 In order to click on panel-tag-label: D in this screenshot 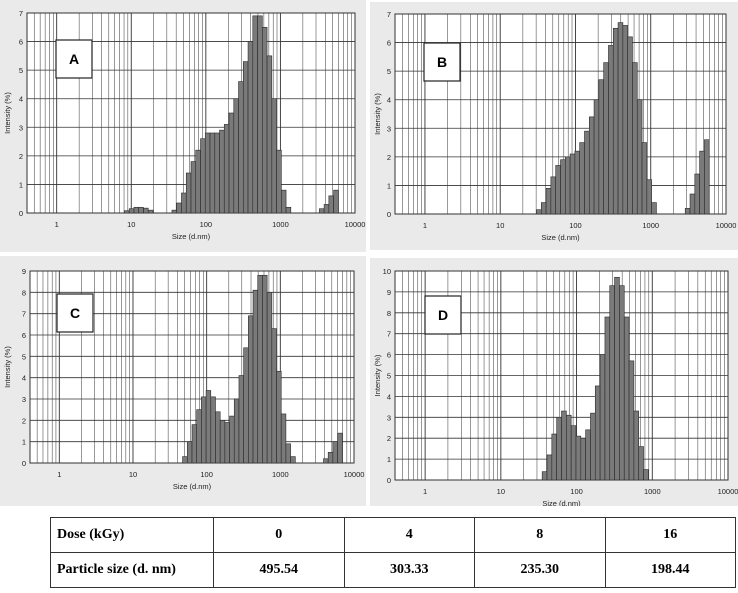, I will do `click(443, 315)`.